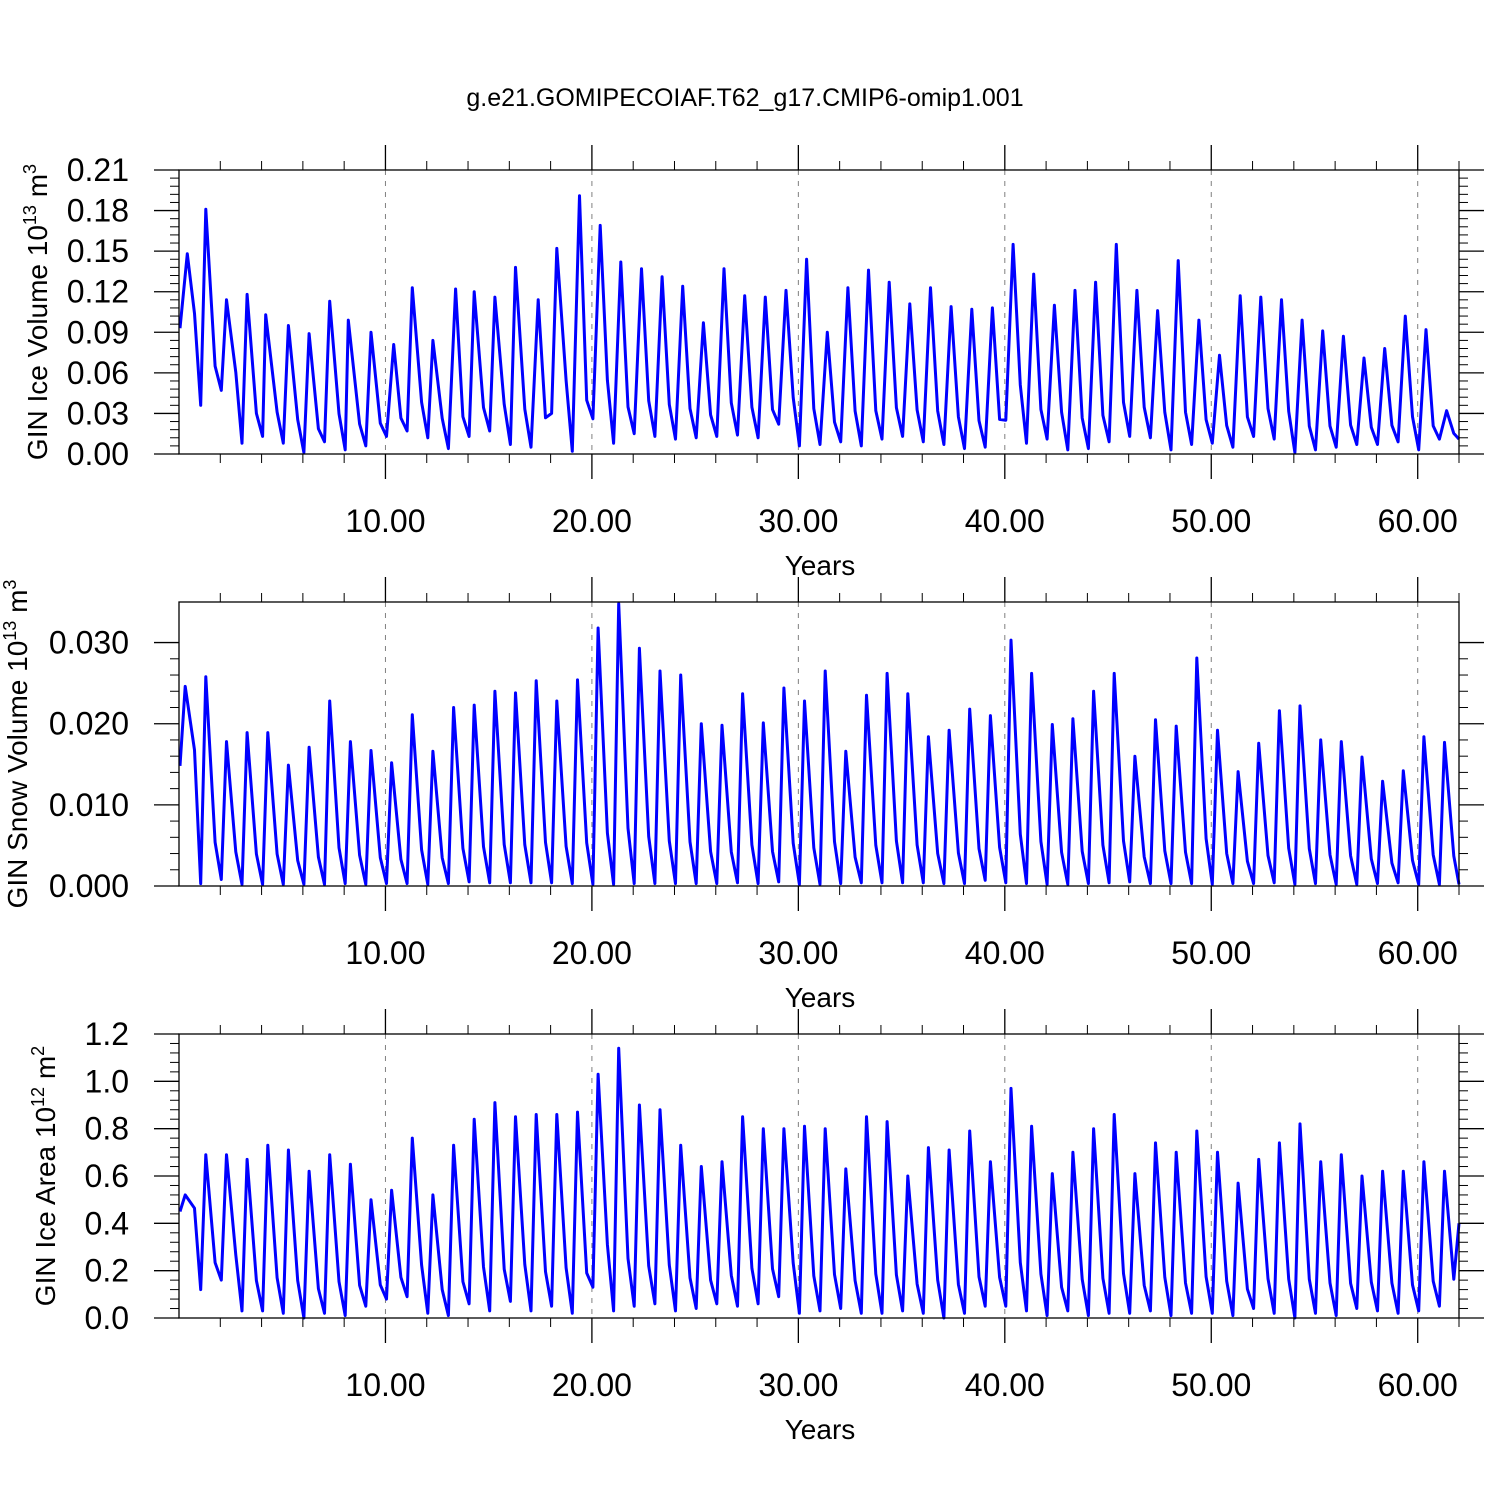  I want to click on y-axis-label: GIN Ice Area 1012 m2, so click(44, 1176).